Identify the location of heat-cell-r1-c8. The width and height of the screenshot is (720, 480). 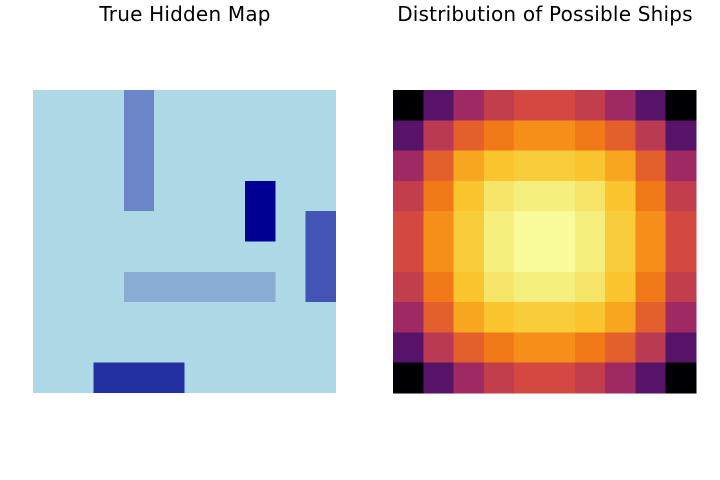
(651, 136).